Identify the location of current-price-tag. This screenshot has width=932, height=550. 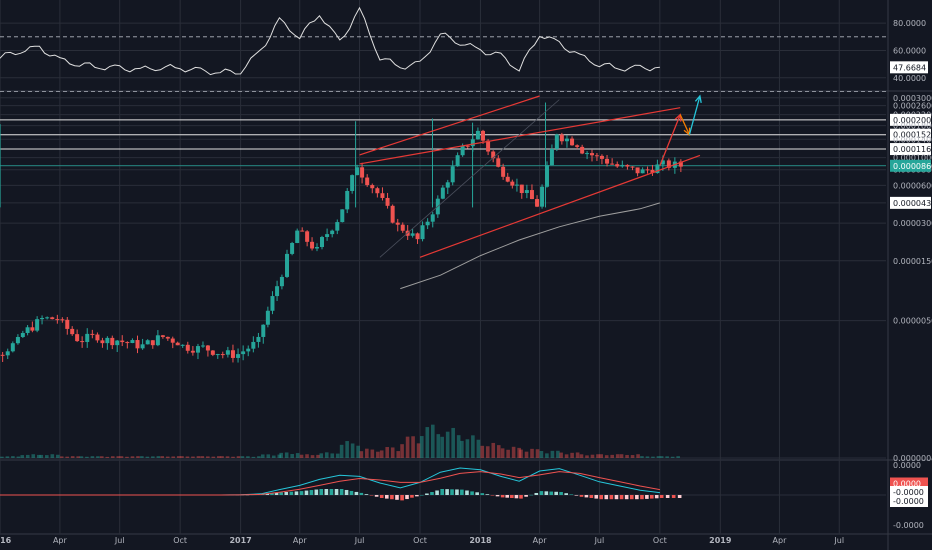
(910, 165).